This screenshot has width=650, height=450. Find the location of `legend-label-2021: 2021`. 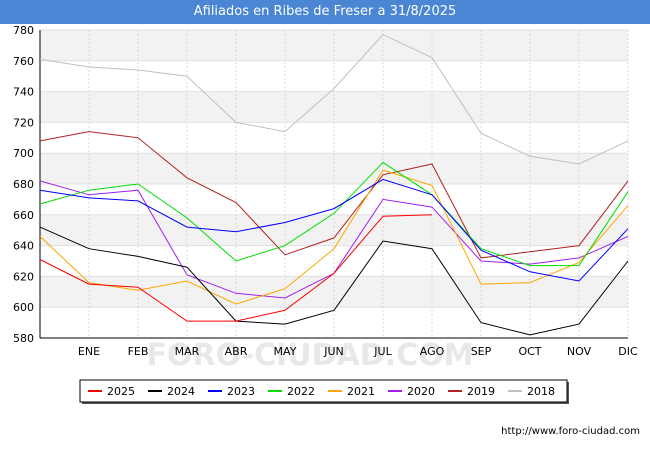

legend-label-2021: 2021 is located at coordinates (361, 391).